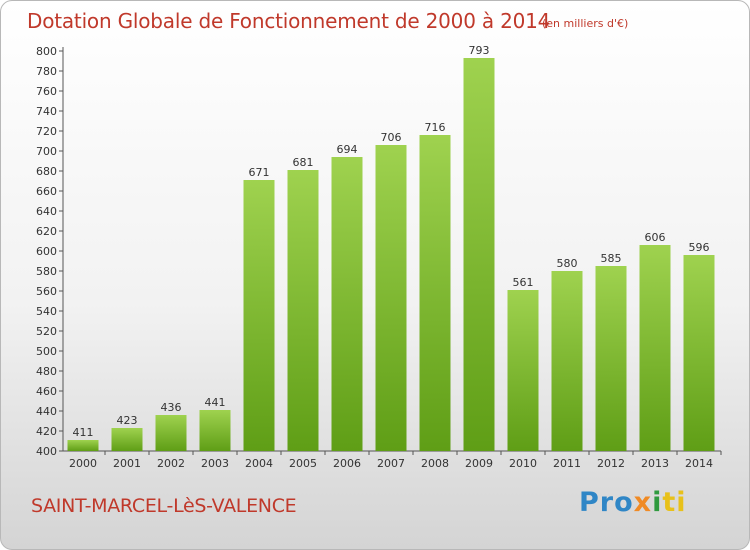 Image resolution: width=750 pixels, height=550 pixels. Describe the element at coordinates (83, 445) in the screenshot. I see `bar-2000` at that location.